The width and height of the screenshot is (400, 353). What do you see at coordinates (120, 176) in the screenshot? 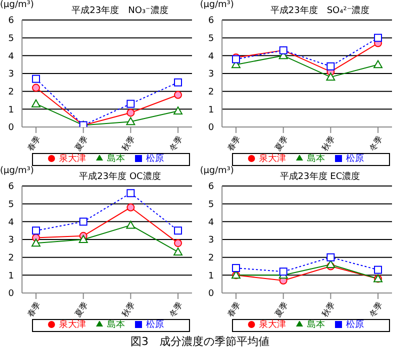
I see `chart-title: 平成23年度 OC濃度` at bounding box center [120, 176].